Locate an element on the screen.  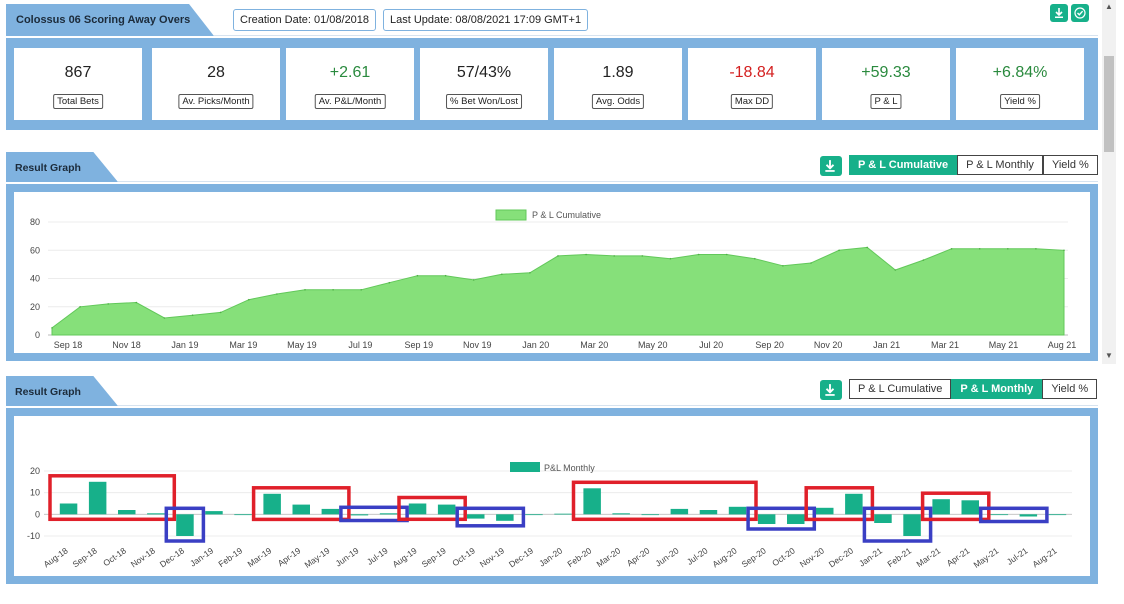
stat-label: % Bet Won/Lost is located at coordinates (484, 101).